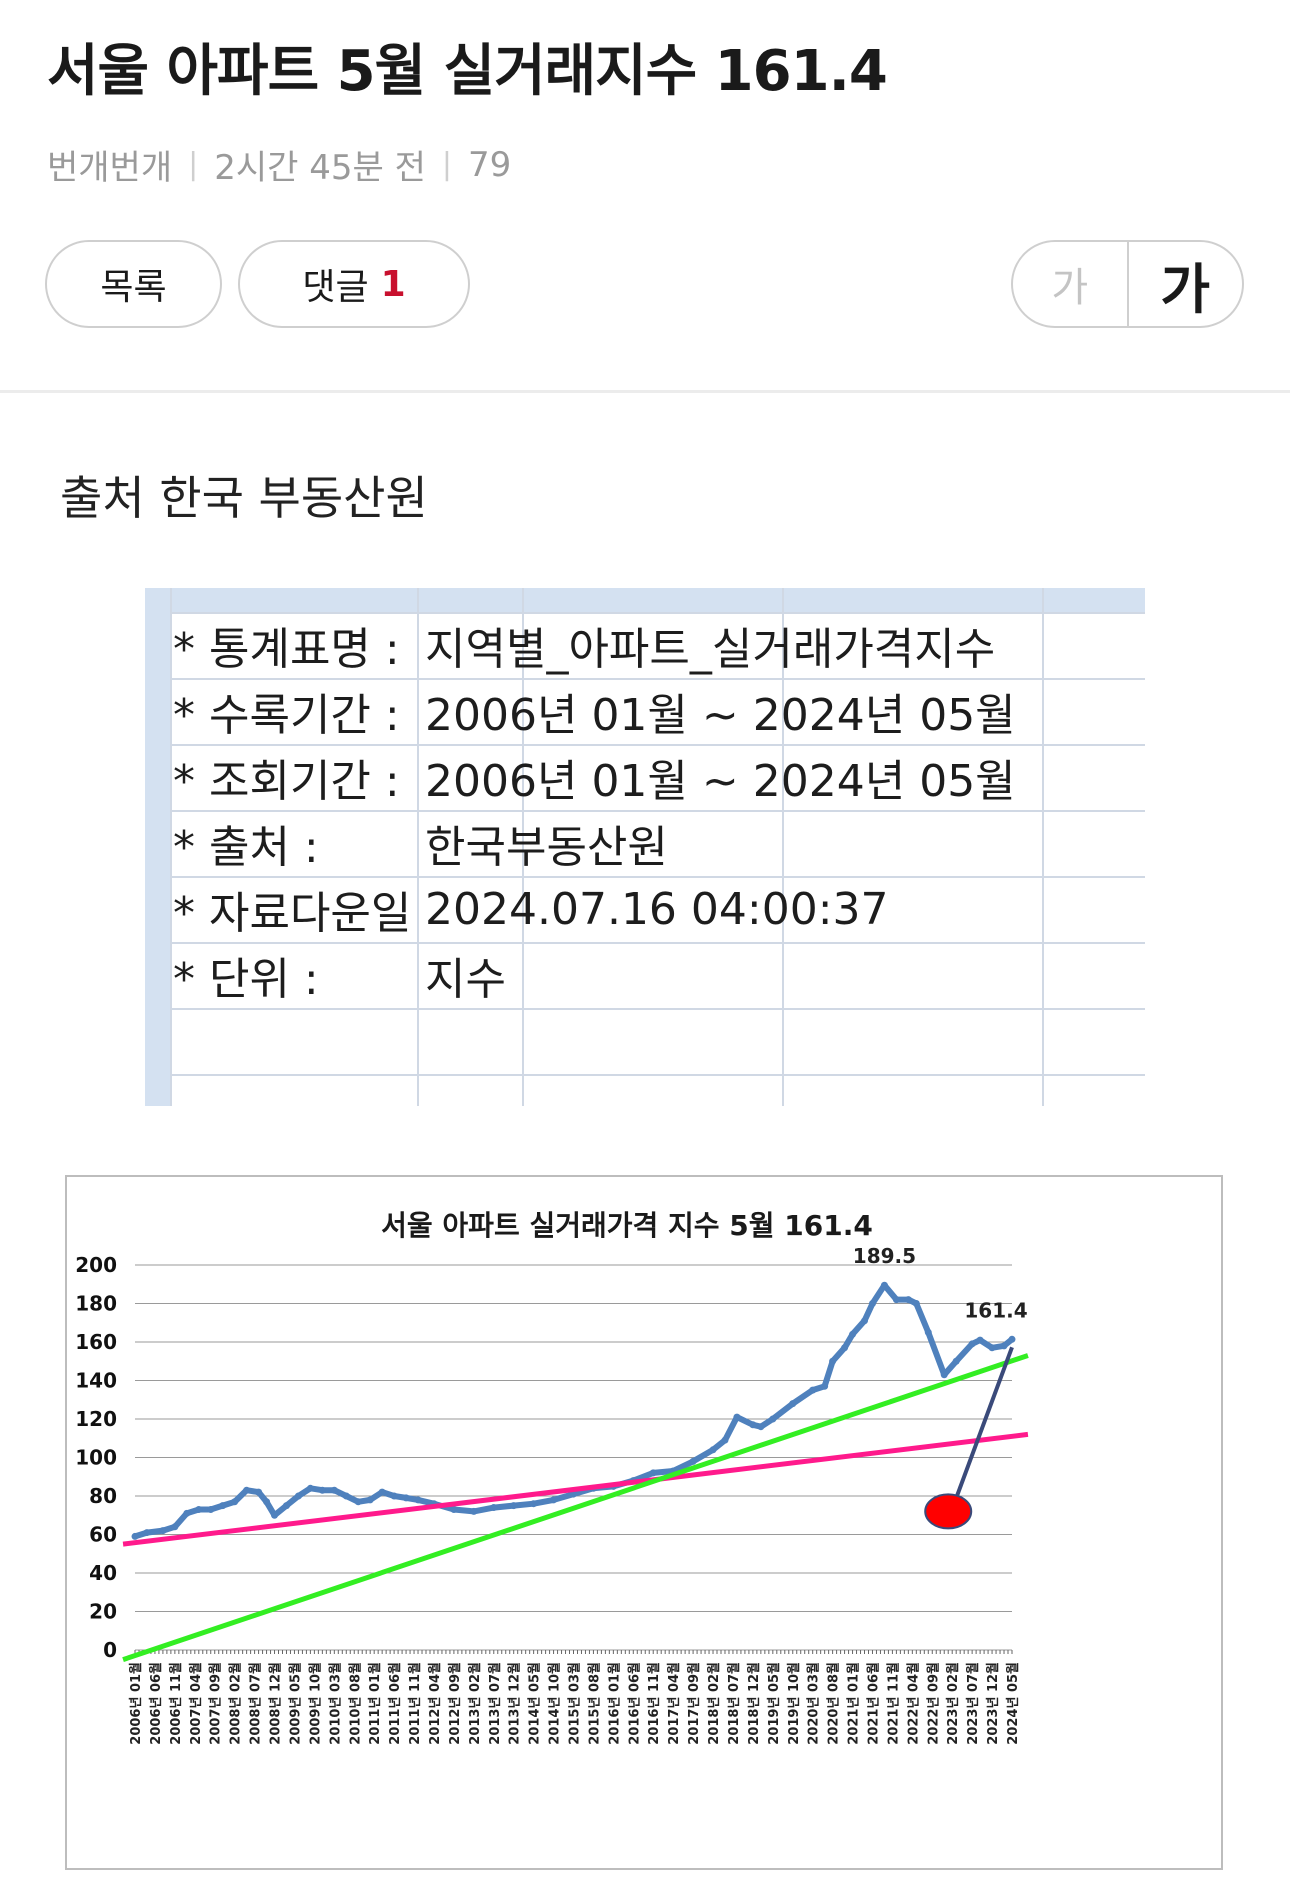 This screenshot has height=1877, width=1290. I want to click on trend-lines, so click(575, 1507).